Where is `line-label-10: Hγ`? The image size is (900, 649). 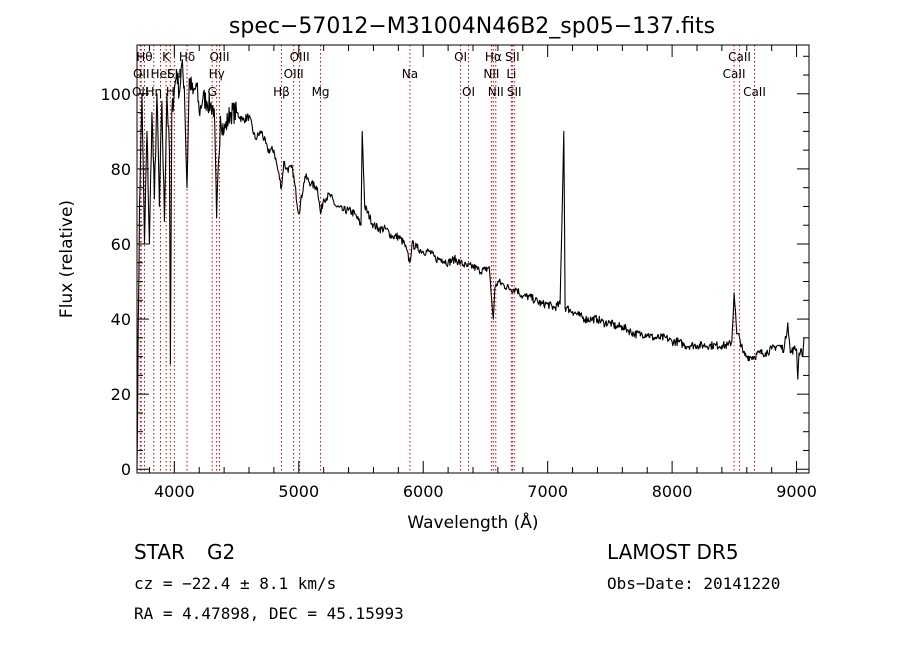
line-label-10: Hγ is located at coordinates (217, 74).